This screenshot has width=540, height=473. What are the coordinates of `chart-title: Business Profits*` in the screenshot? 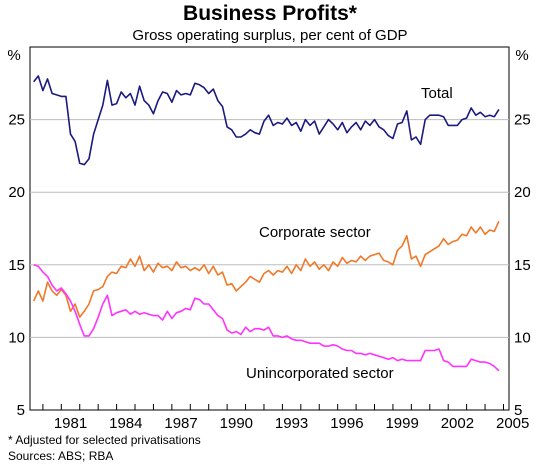 It's located at (270, 13).